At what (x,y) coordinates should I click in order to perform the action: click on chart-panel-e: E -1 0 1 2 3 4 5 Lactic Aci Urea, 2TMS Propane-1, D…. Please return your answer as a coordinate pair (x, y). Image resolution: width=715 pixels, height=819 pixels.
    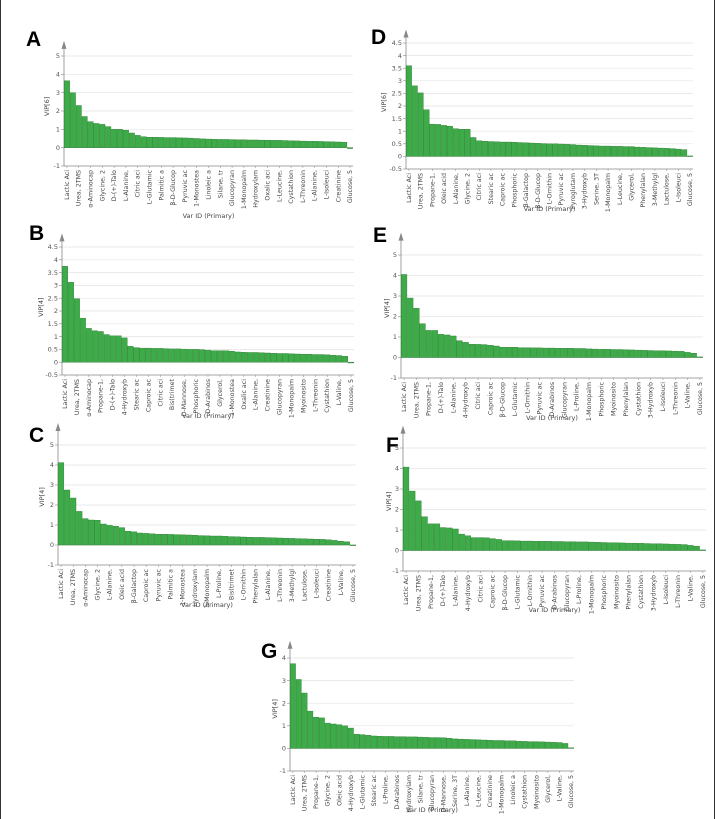
    Looking at the image, I should click on (538, 323).